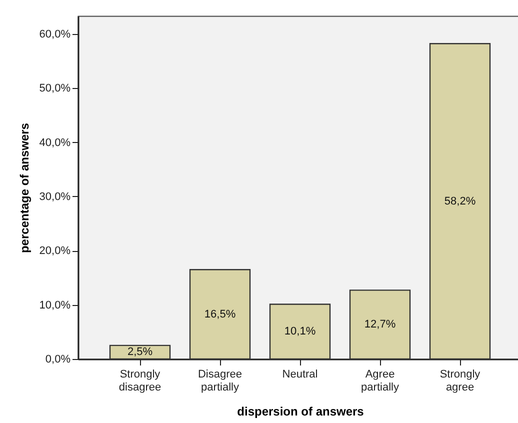 This screenshot has width=518, height=423. What do you see at coordinates (55, 88) in the screenshot?
I see `y-tick-label: 50,0%` at bounding box center [55, 88].